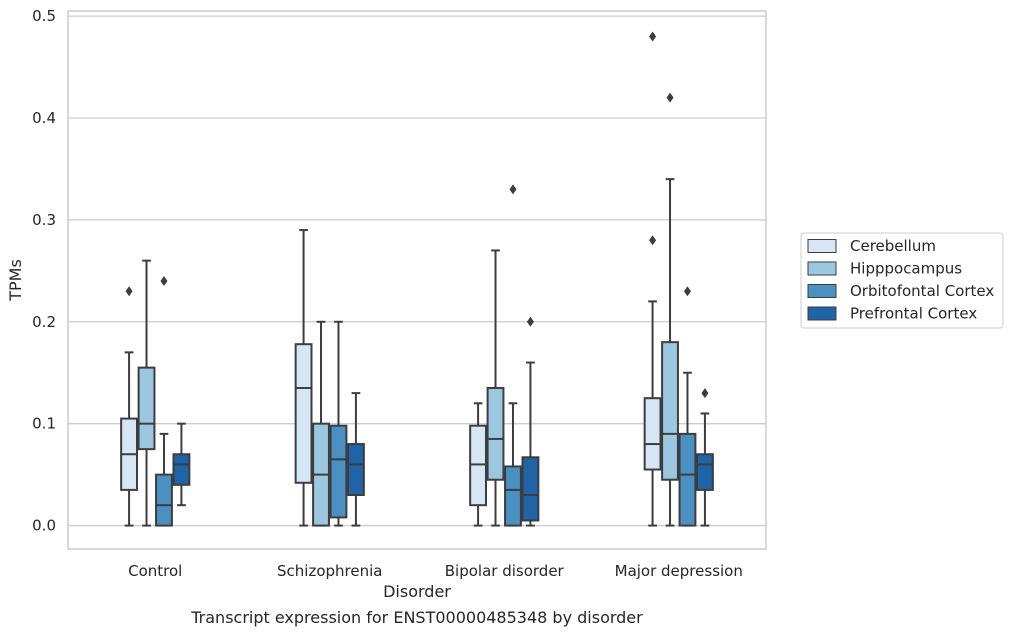 The width and height of the screenshot is (1014, 636). I want to click on y-tick-label: 0.5, so click(44, 16).